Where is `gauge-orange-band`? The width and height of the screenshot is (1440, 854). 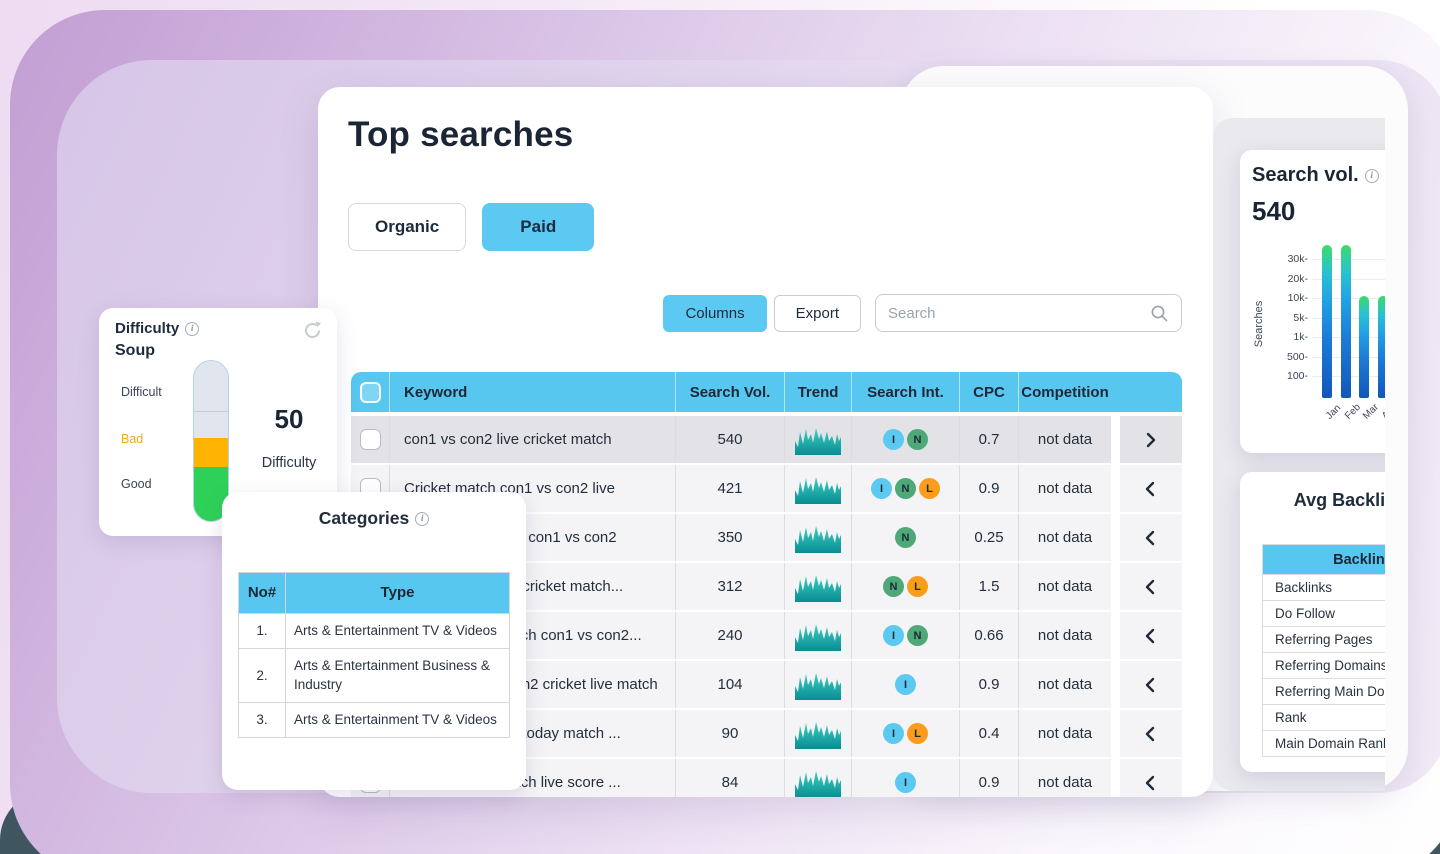
gauge-orange-band is located at coordinates (211, 452).